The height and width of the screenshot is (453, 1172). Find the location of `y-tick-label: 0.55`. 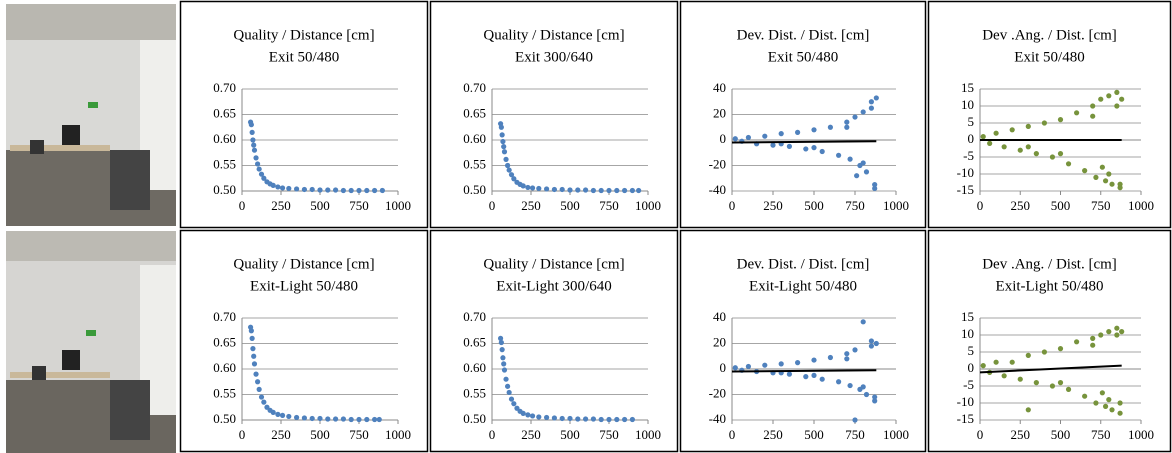

y-tick-label: 0.55 is located at coordinates (224, 392).